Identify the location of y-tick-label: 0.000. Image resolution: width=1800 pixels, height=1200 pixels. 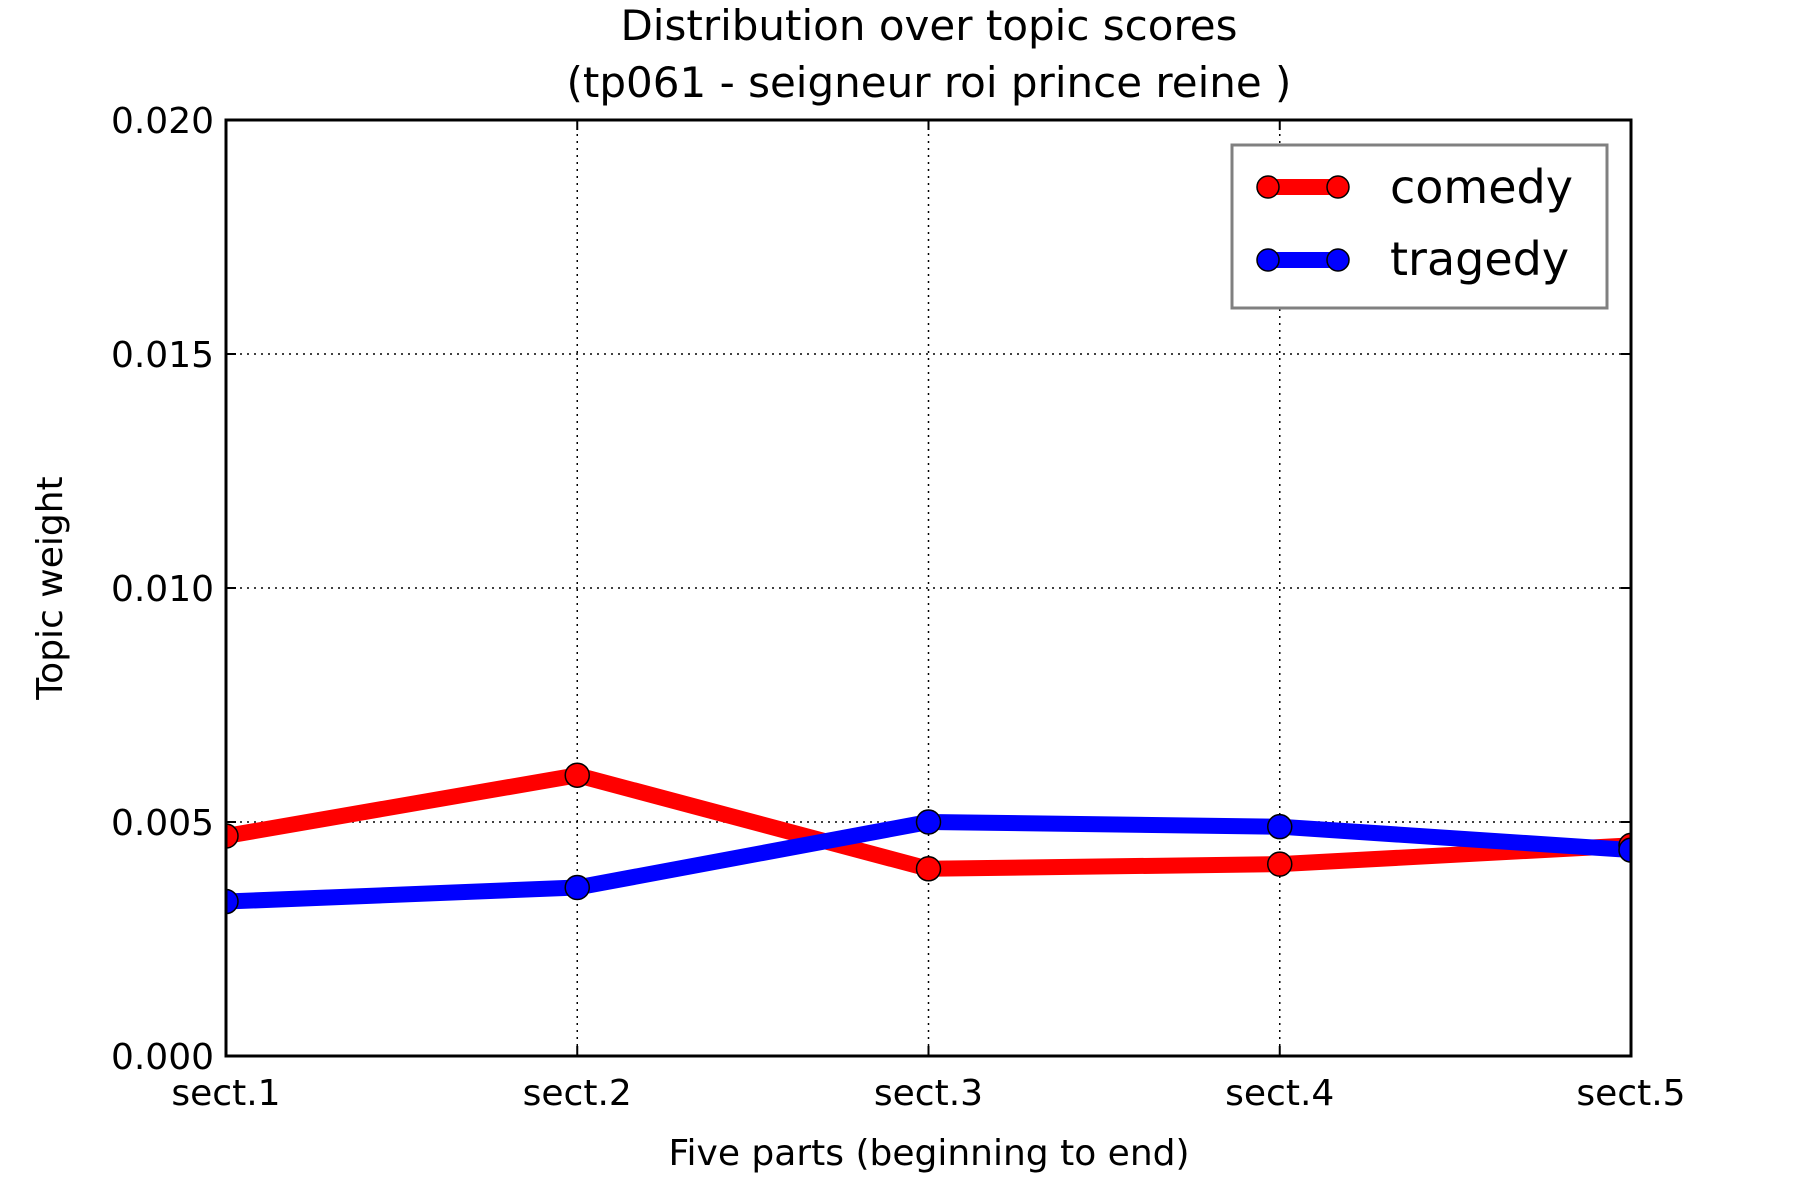
(162, 1057).